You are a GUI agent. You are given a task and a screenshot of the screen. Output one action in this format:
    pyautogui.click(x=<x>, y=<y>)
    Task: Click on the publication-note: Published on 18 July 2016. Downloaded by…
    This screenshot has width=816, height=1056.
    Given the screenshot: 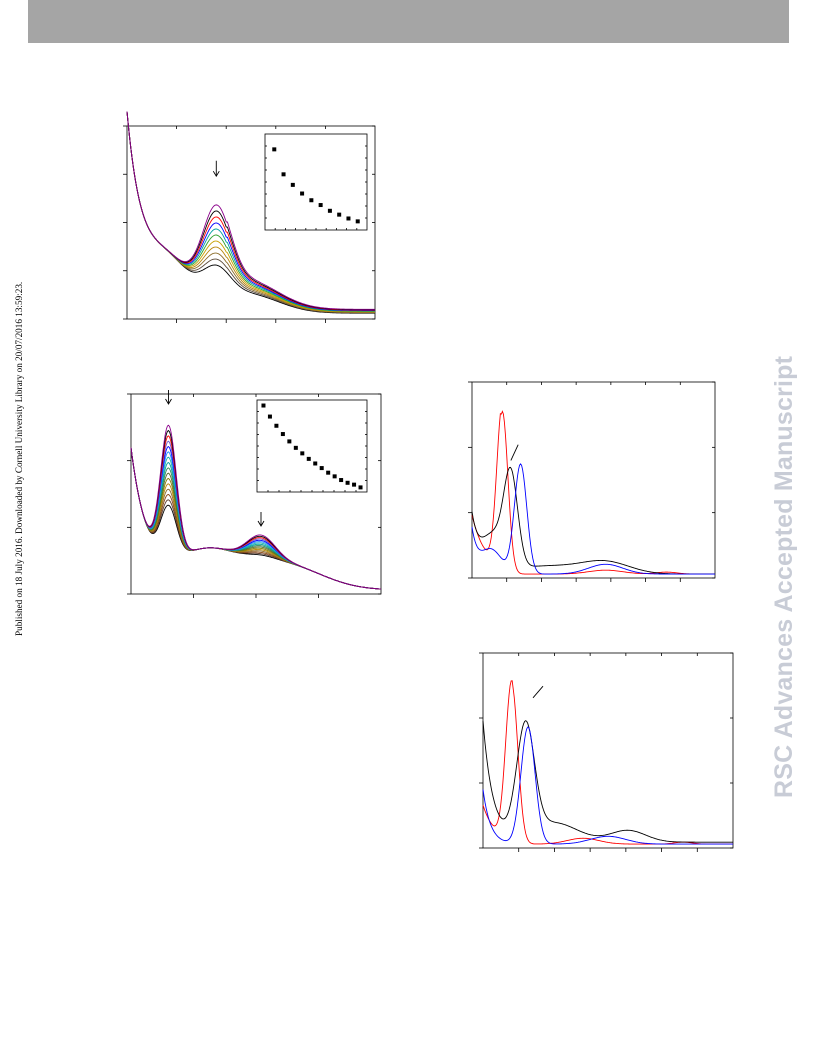 What is the action you would take?
    pyautogui.click(x=19, y=458)
    